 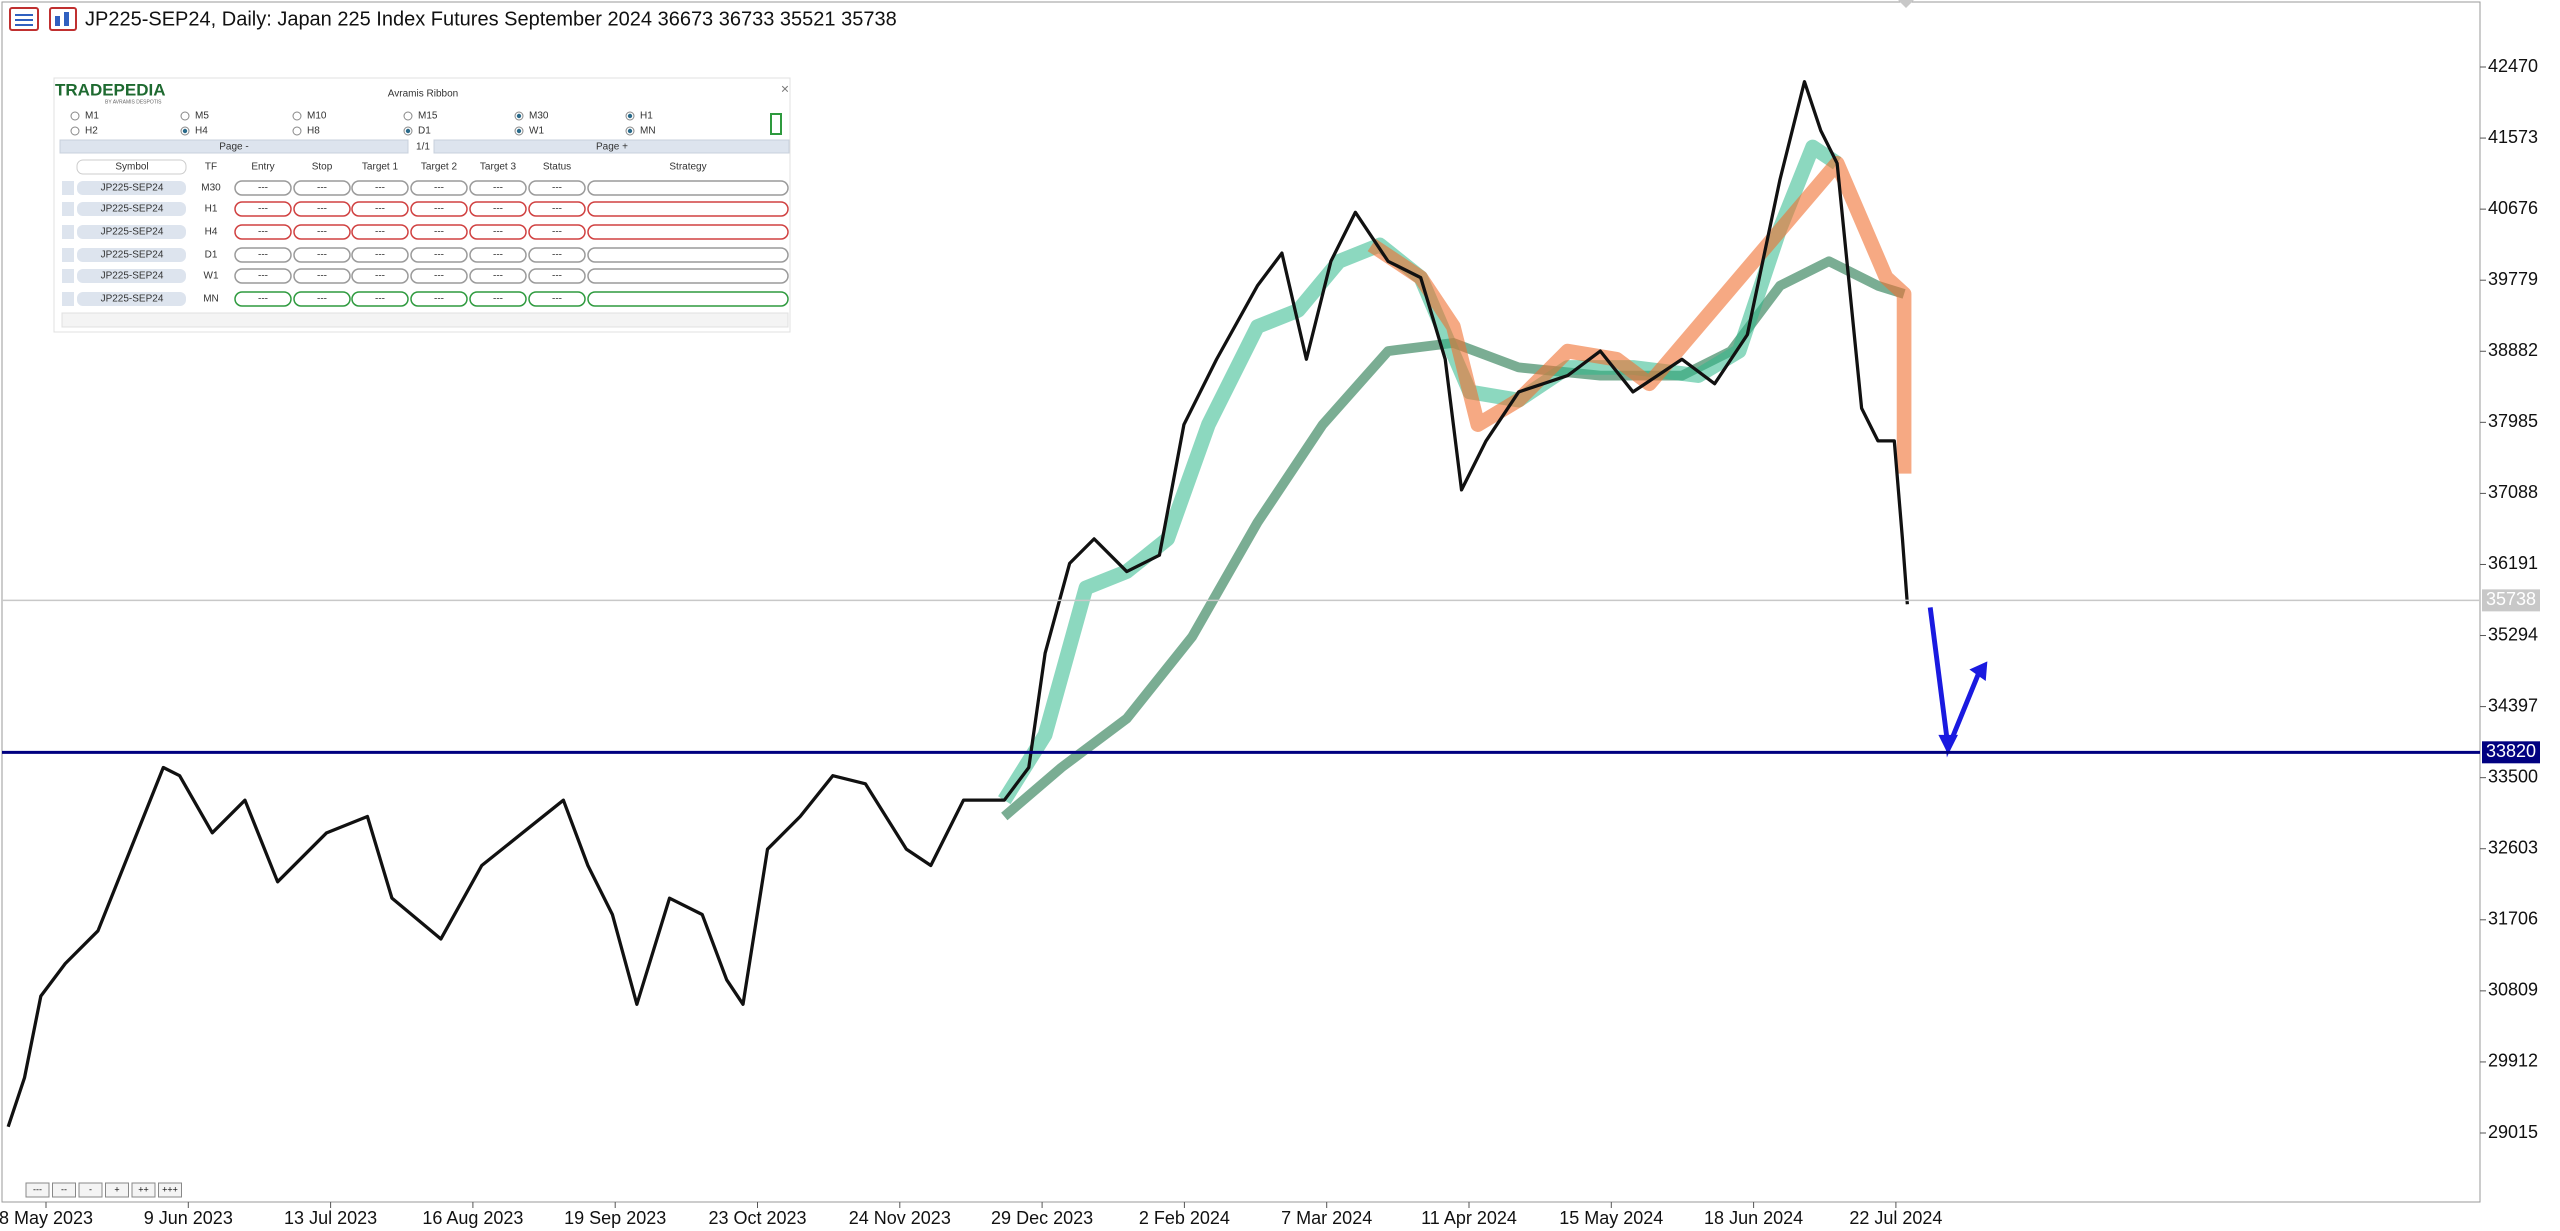 What do you see at coordinates (2513, 1132) in the screenshot?
I see `y-tick-label: 29015` at bounding box center [2513, 1132].